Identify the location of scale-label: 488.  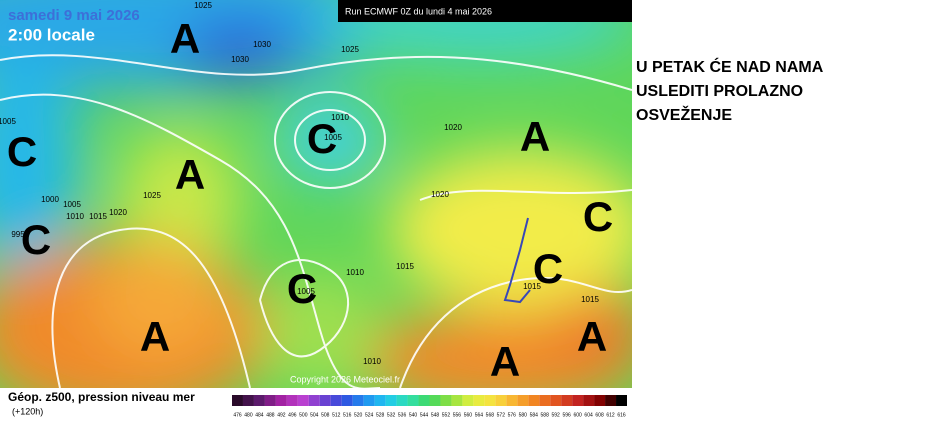
(270, 415).